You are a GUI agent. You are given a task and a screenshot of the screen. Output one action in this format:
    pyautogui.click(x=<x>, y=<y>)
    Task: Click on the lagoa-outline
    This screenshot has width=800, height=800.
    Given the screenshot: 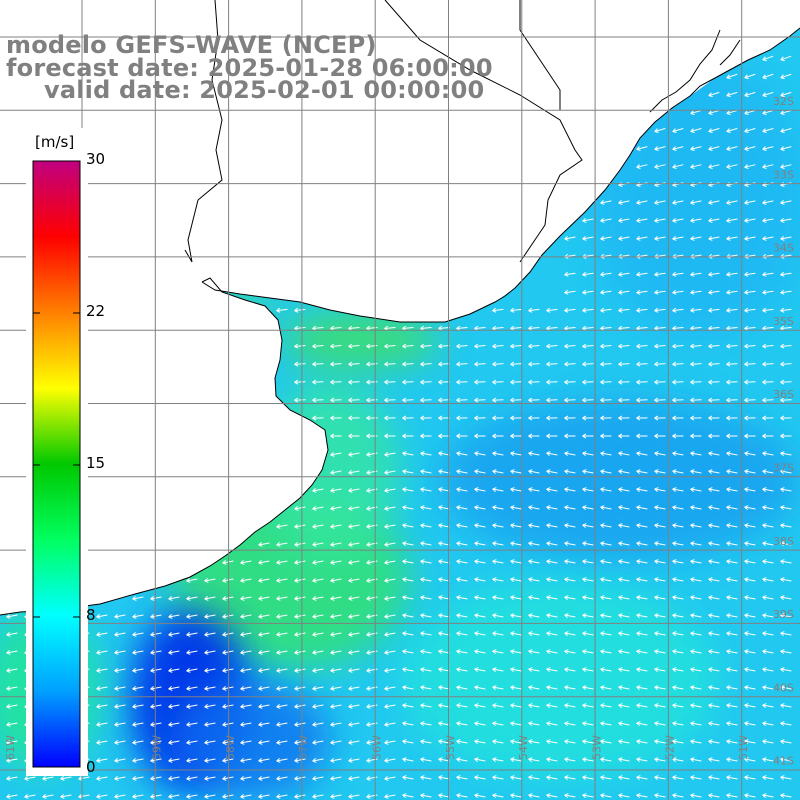 What is the action you would take?
    pyautogui.click(x=685, y=71)
    